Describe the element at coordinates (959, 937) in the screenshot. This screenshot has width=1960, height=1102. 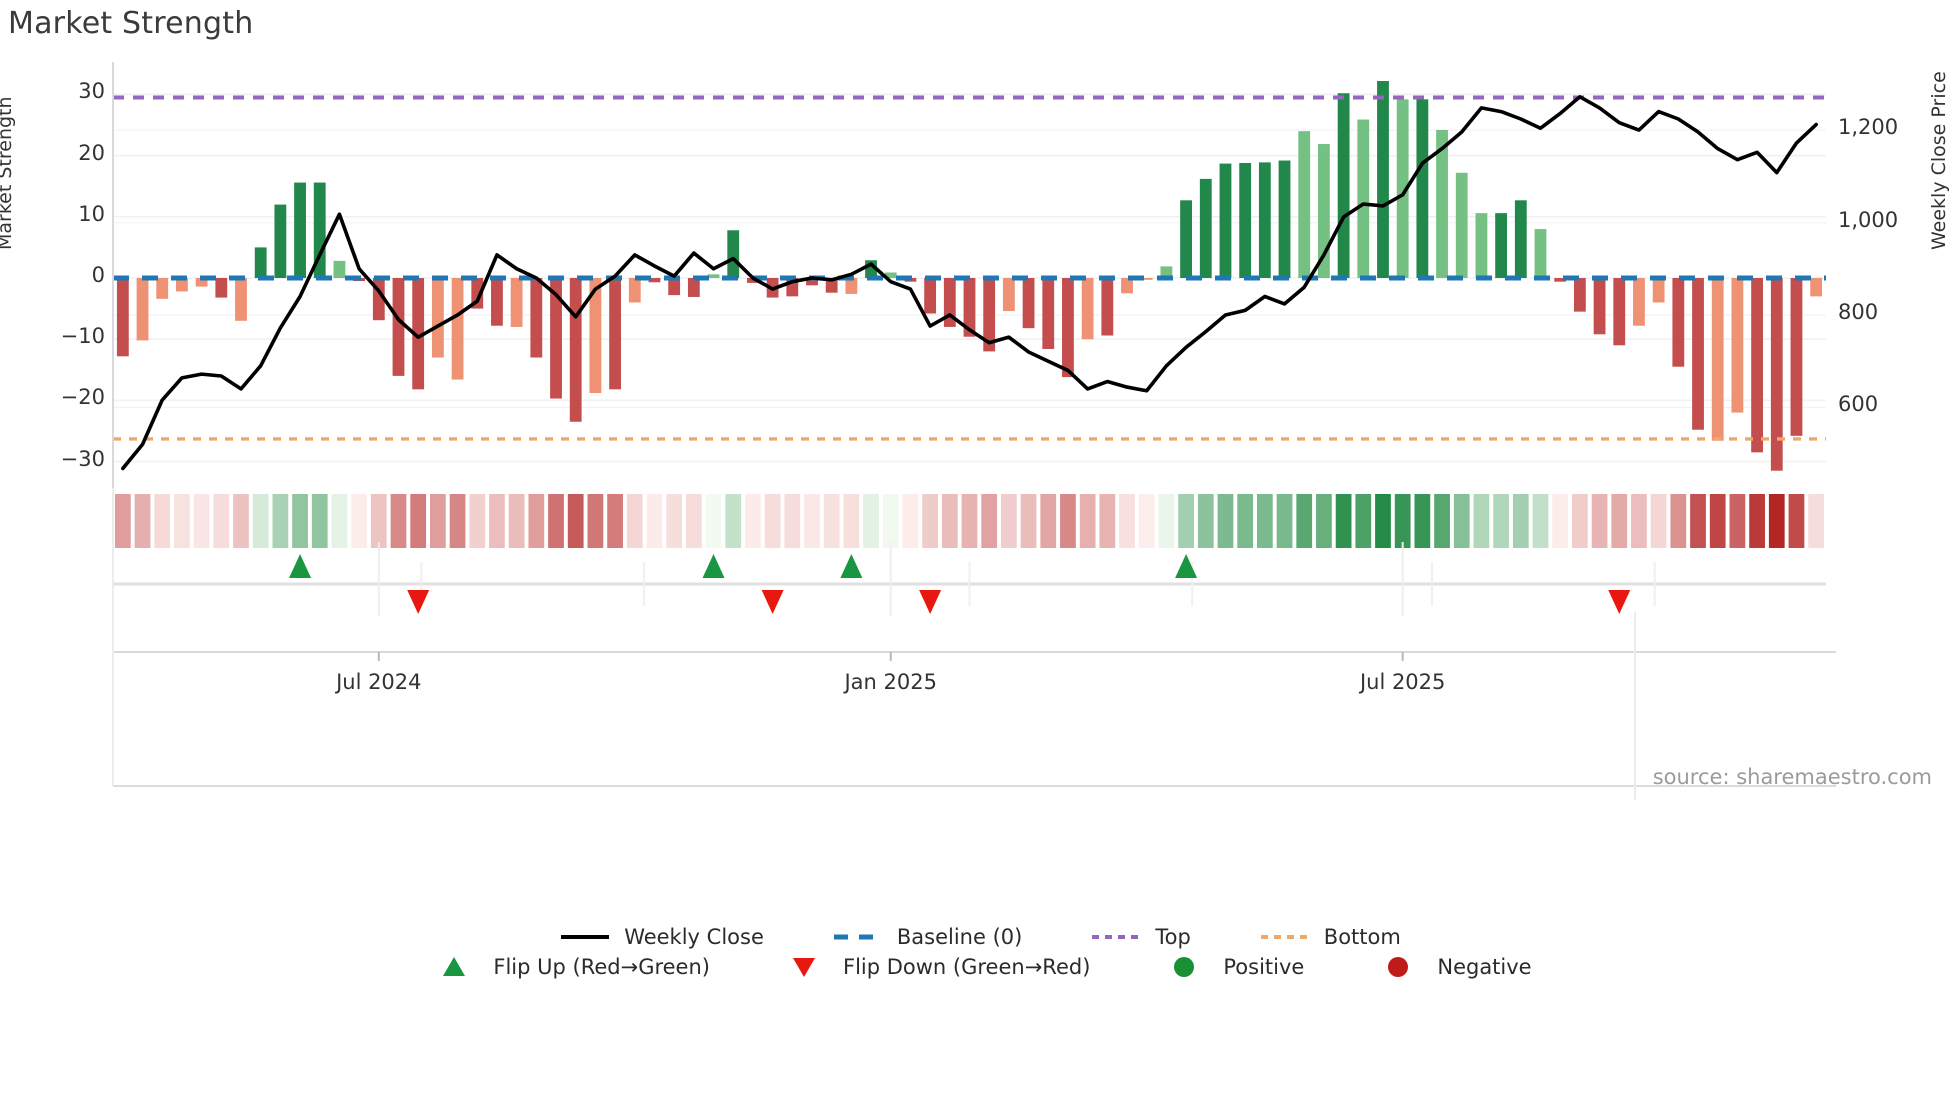
I see `legend-label-baseline: Baseline (0)` at that location.